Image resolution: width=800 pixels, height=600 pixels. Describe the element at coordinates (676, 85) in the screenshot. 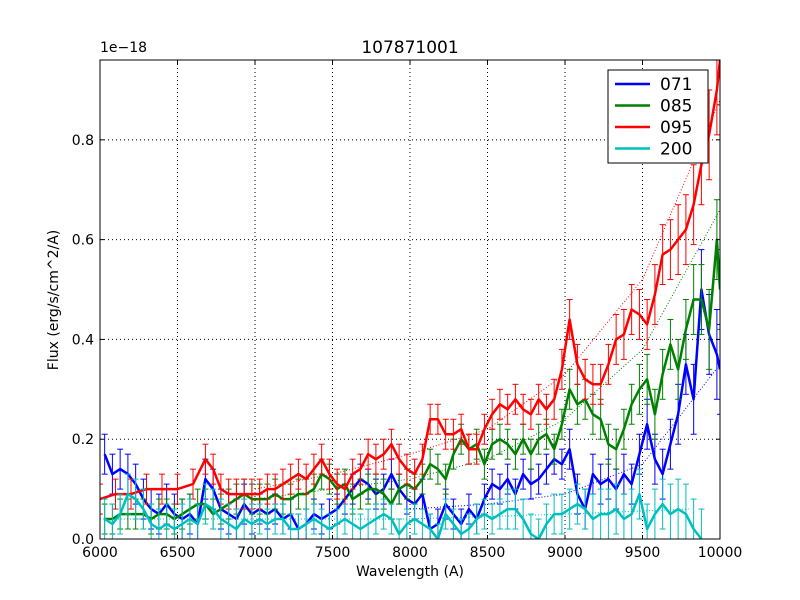

I see `legend-label-071: 071` at that location.